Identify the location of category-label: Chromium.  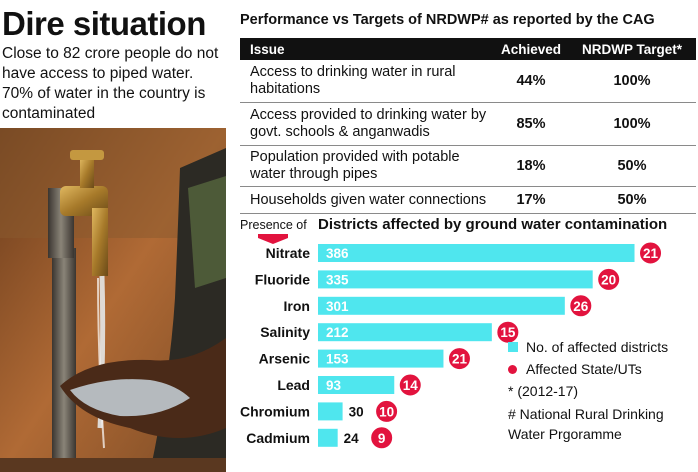
(275, 411).